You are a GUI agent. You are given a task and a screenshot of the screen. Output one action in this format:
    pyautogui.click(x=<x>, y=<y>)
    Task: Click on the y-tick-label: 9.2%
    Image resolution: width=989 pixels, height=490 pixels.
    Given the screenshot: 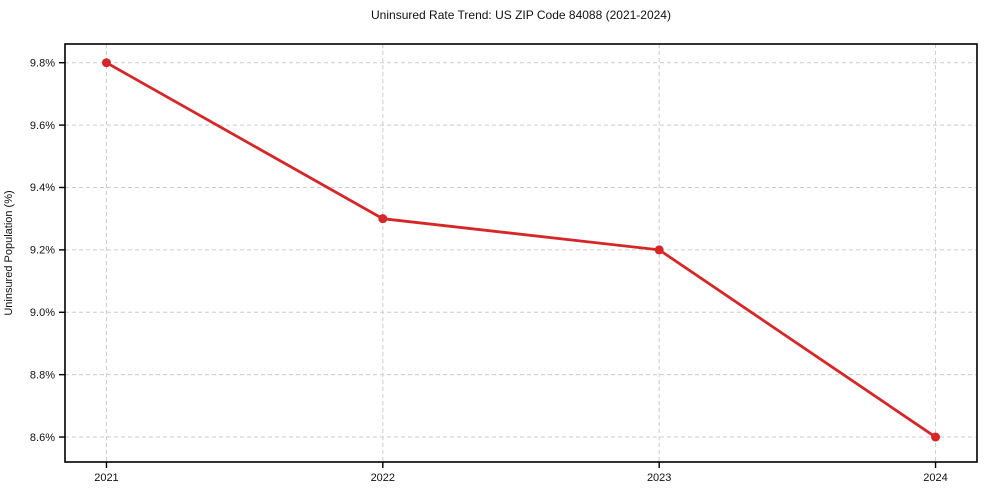 What is the action you would take?
    pyautogui.click(x=42, y=251)
    